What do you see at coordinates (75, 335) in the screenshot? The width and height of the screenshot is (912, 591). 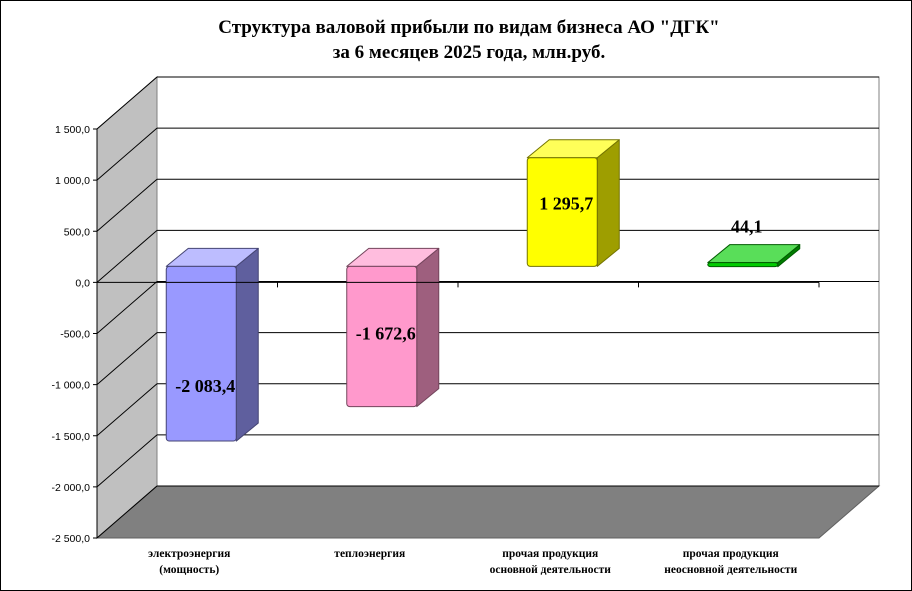 I see `y-tick-label: -500,0` at bounding box center [75, 335].